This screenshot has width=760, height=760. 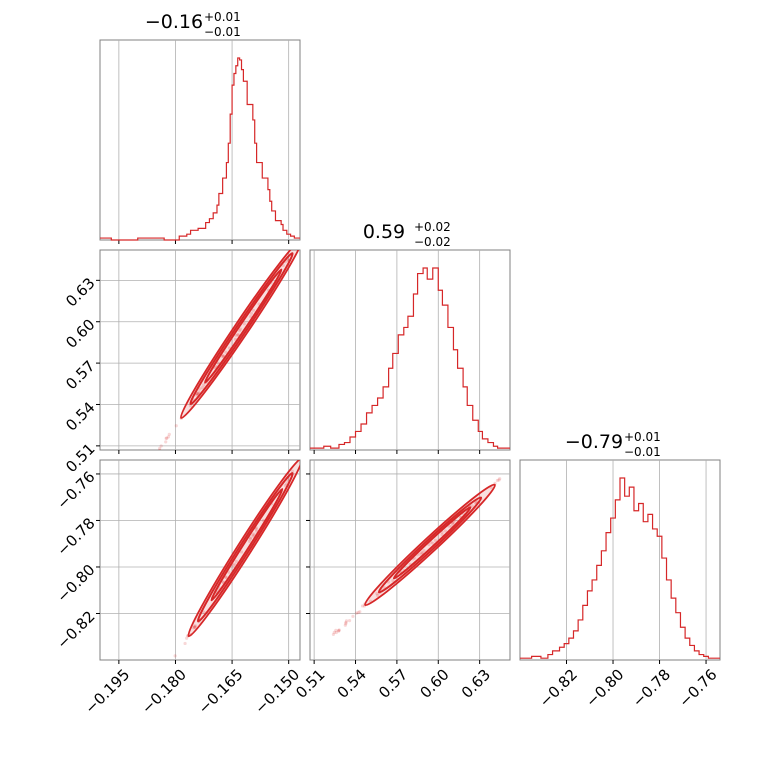 I want to click on param-title: −0.79, so click(x=594, y=442).